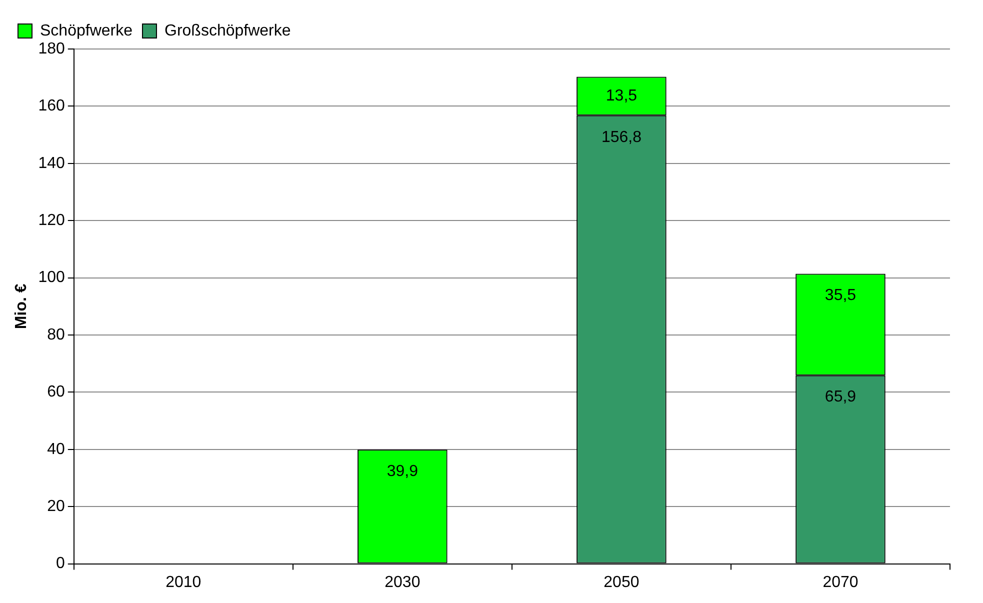 This screenshot has width=983, height=603. What do you see at coordinates (86, 31) in the screenshot?
I see `legend-label: Schöpfwerke` at bounding box center [86, 31].